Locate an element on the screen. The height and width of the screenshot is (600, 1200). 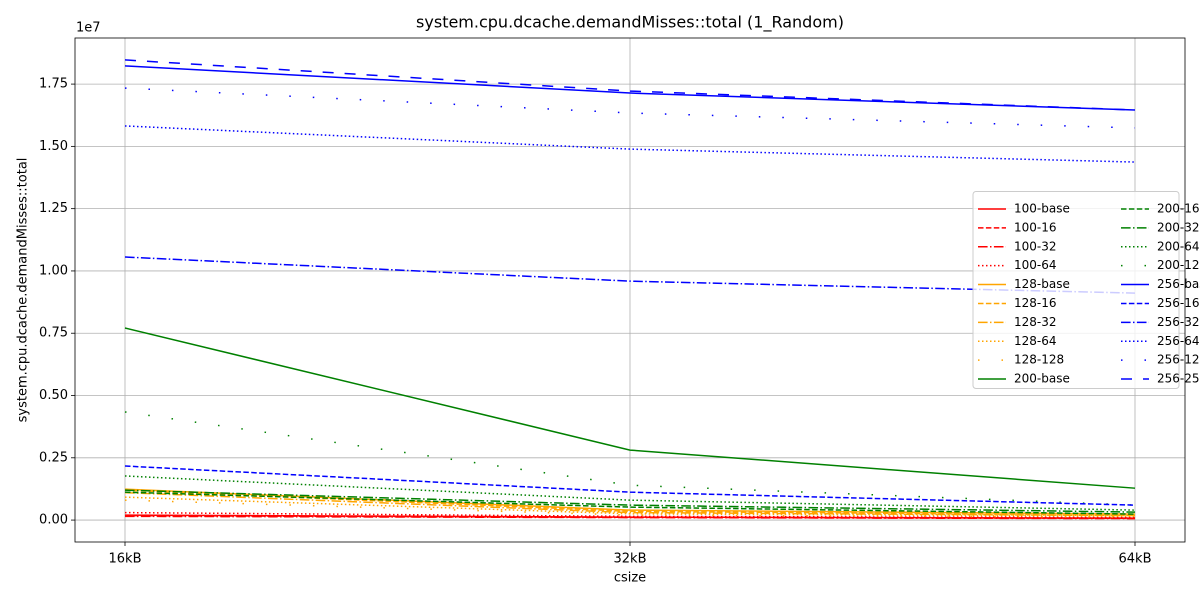
y-tick-label: 0.75 is located at coordinates (53, 333).